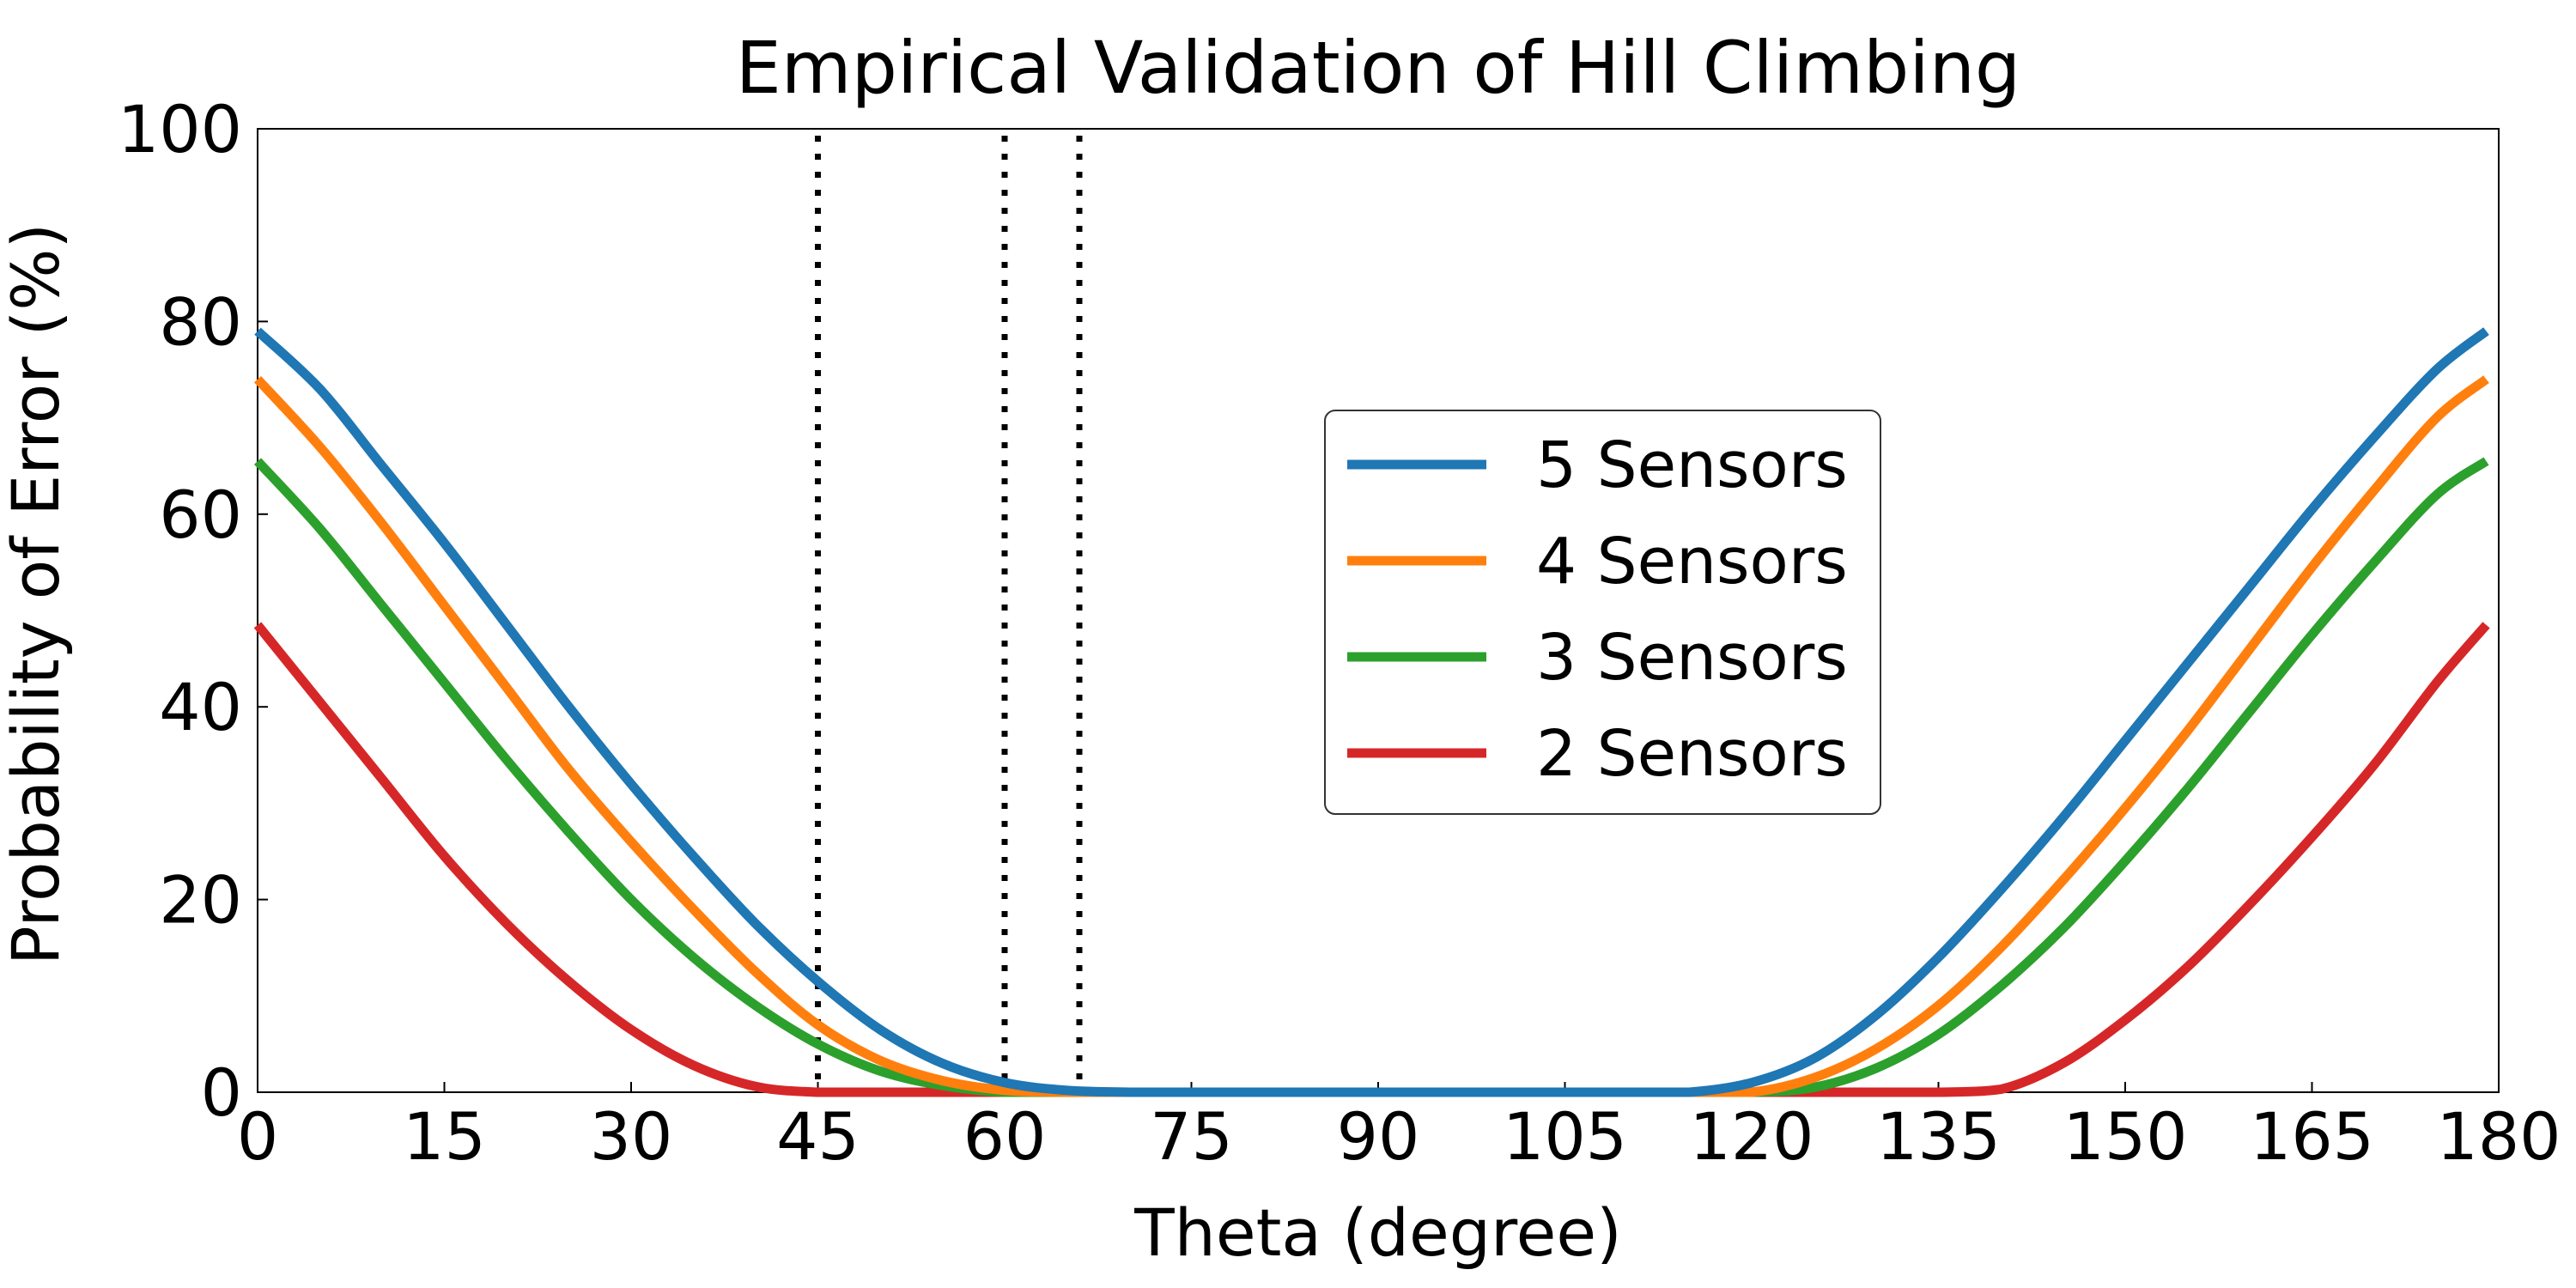  What do you see at coordinates (1378, 1232) in the screenshot?
I see `x-axis-label: Theta (degree)` at bounding box center [1378, 1232].